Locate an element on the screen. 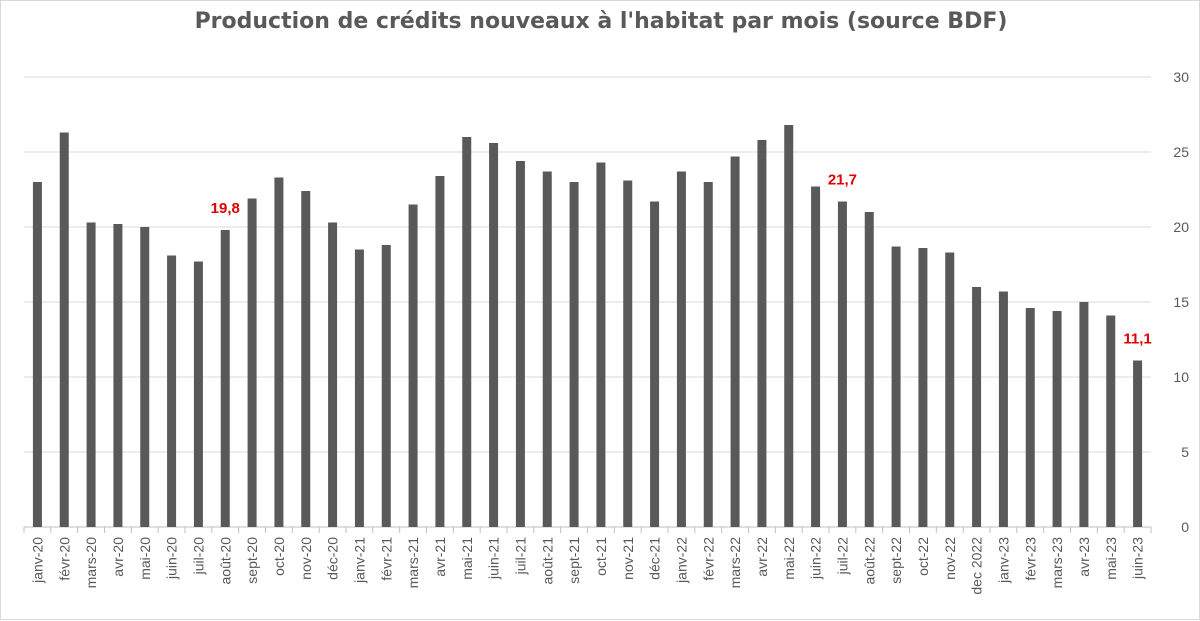  x-tick-label: juin-20 is located at coordinates (172, 558).